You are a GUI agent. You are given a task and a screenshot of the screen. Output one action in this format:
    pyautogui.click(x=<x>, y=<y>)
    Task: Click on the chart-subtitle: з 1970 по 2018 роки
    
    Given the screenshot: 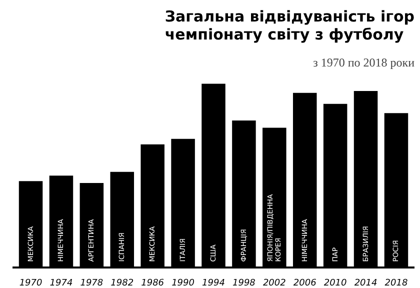 What is the action you would take?
    pyautogui.click(x=364, y=63)
    